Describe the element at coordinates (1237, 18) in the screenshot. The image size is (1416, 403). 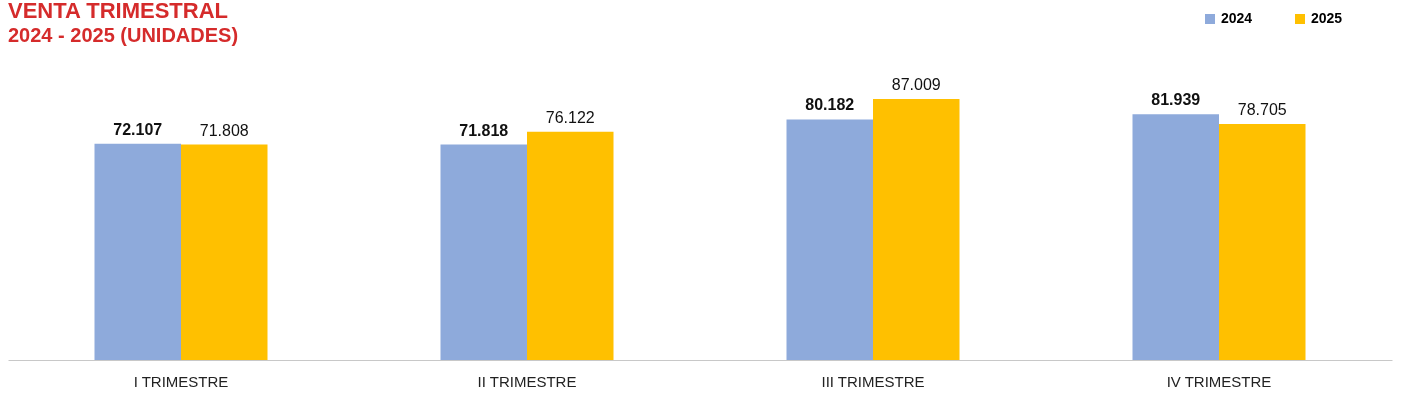
I see `legend-label: 2024` at that location.